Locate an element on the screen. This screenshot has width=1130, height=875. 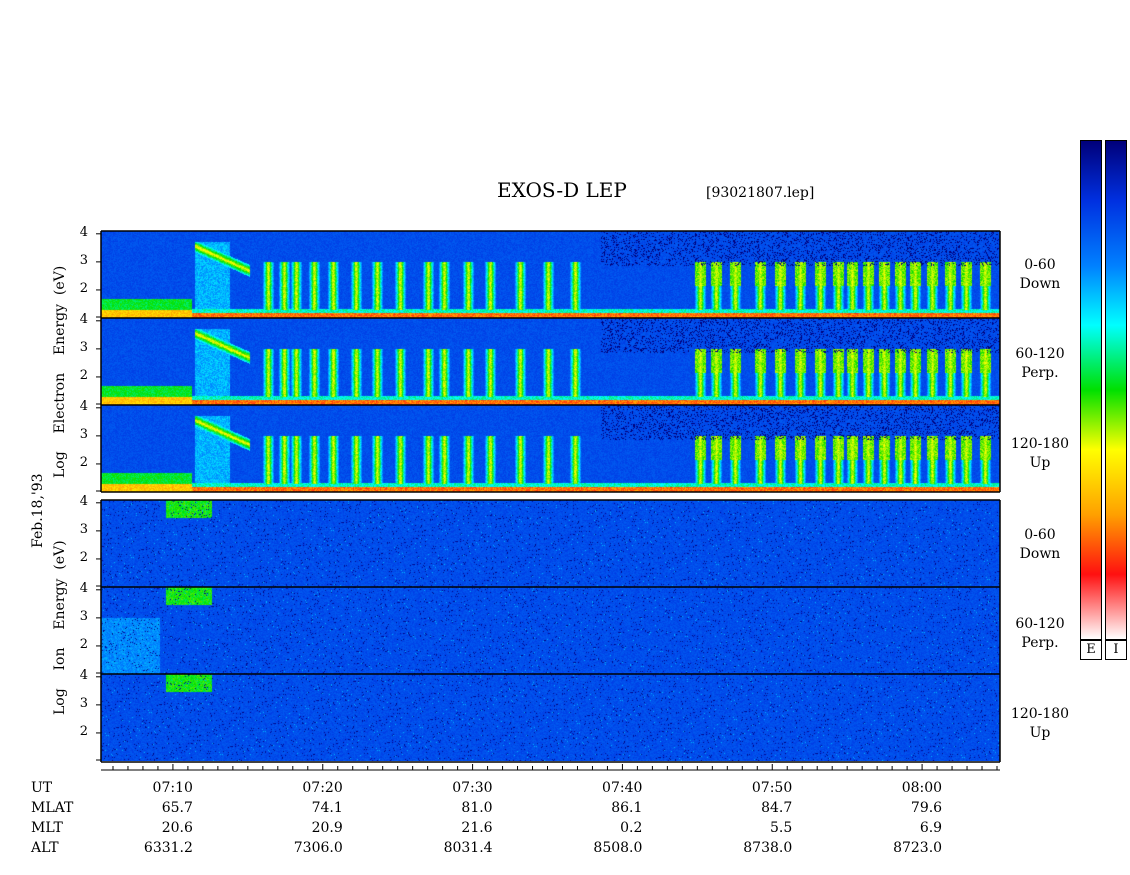
ephemeris-alt-value: 8031.4 is located at coordinates (468, 848).